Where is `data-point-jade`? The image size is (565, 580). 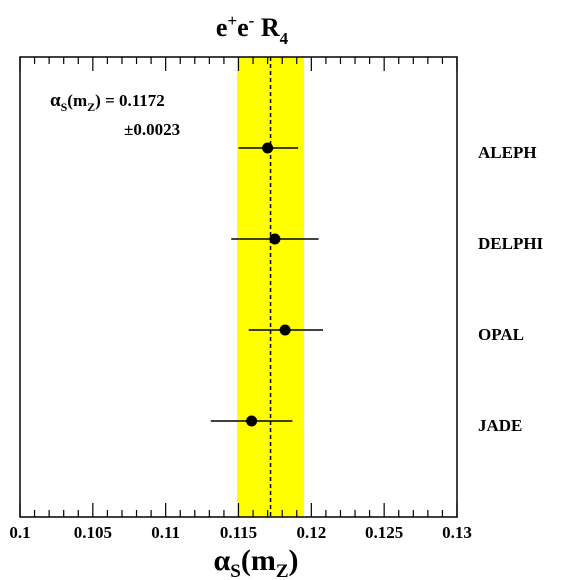
data-point-jade is located at coordinates (252, 421).